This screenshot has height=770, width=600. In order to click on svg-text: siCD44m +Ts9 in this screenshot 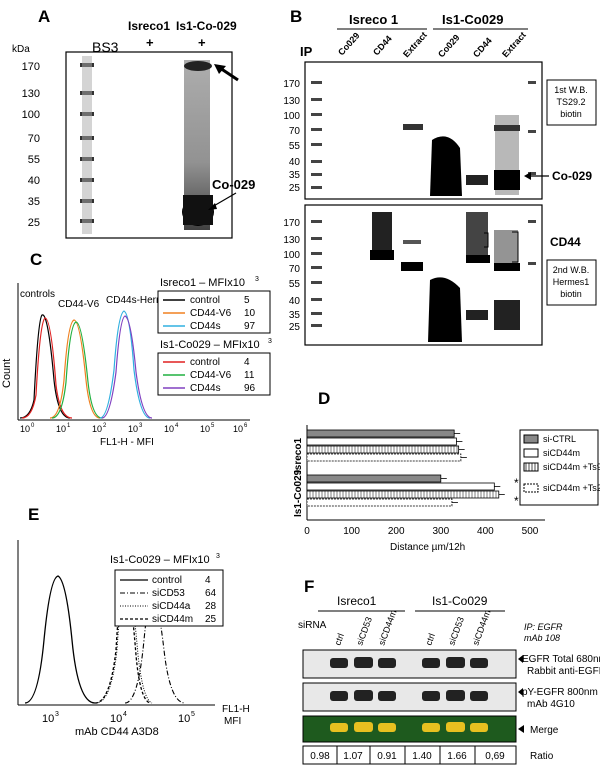, I will do `click(571, 467)`.